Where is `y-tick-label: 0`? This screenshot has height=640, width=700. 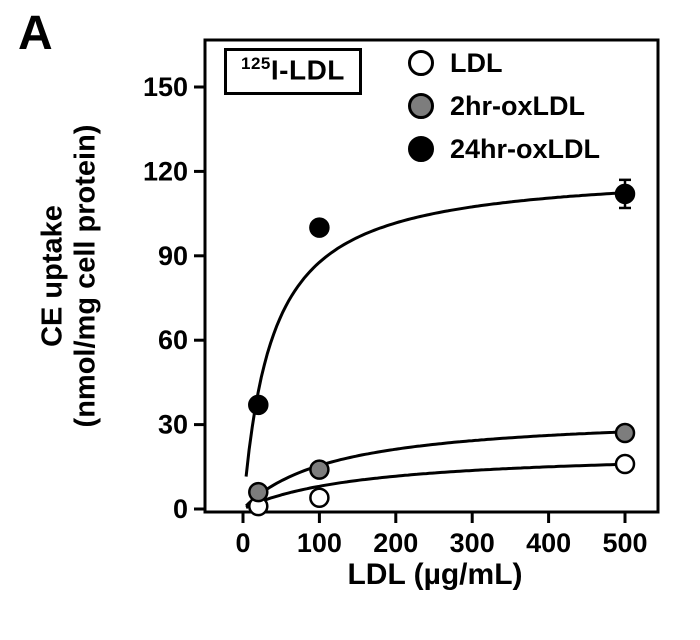
y-tick-label: 0 is located at coordinates (180, 509).